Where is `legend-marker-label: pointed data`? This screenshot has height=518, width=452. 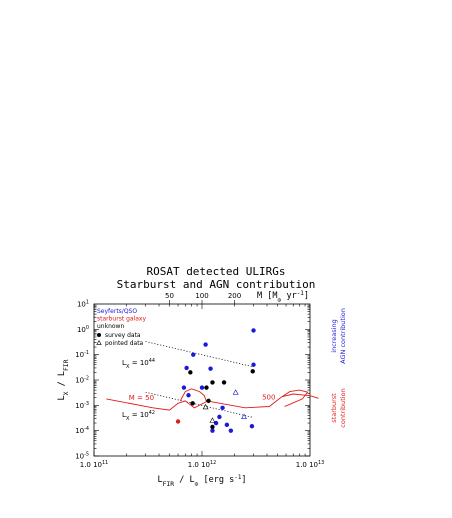 legend-marker-label: pointed data is located at coordinates (124, 343).